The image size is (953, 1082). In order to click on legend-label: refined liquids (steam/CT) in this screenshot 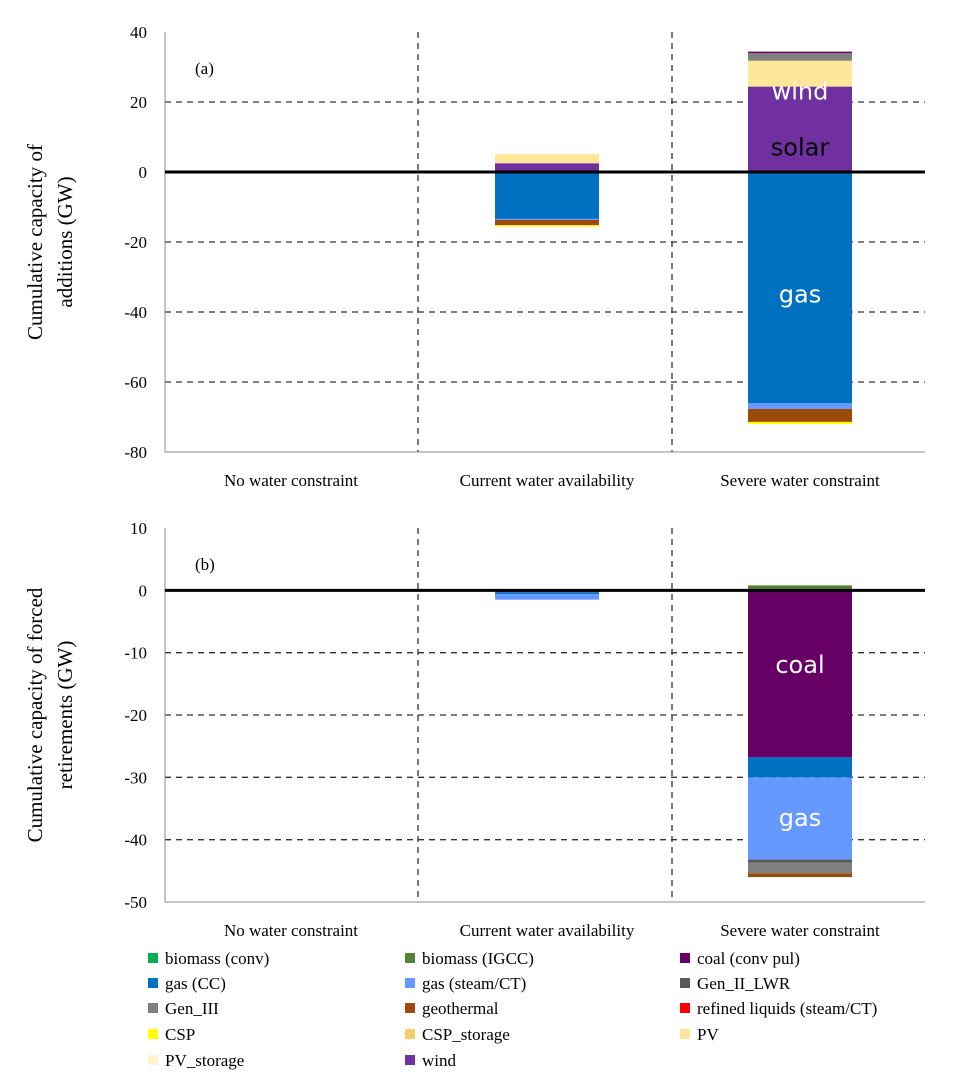, I will do `click(787, 1008)`.